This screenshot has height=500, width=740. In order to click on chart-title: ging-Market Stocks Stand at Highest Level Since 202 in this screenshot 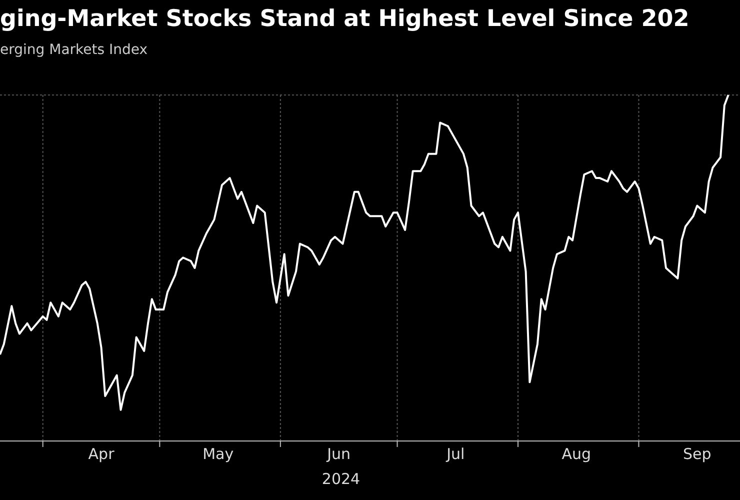, I will do `click(345, 19)`.